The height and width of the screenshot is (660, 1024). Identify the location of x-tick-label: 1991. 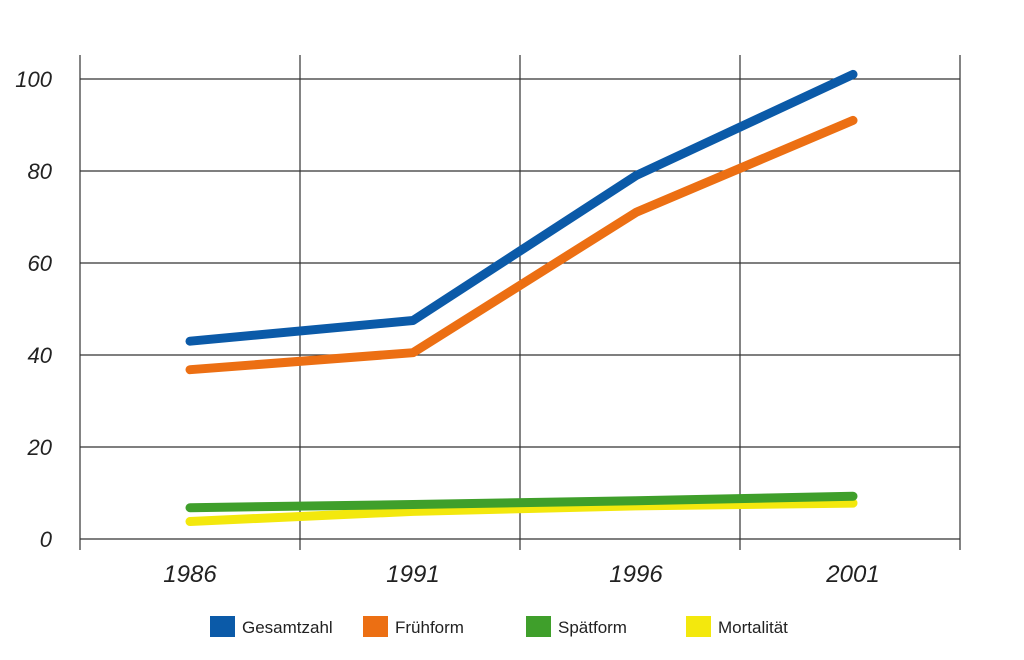
(412, 574).